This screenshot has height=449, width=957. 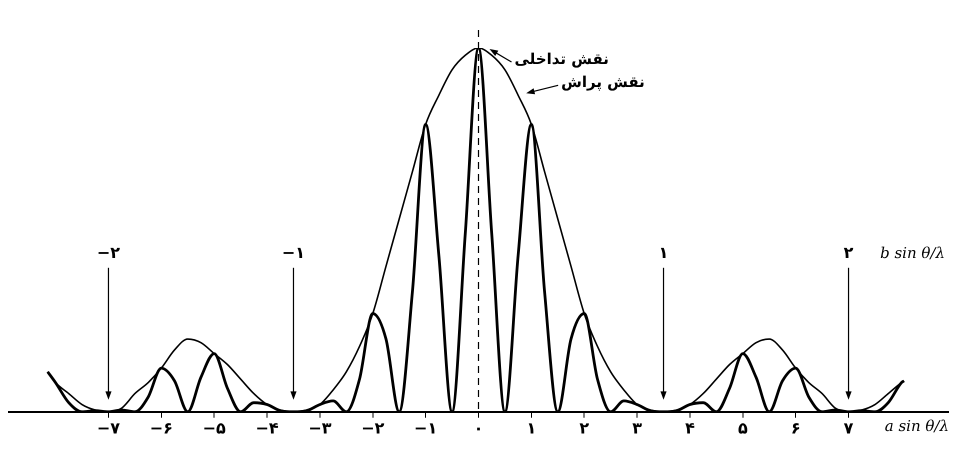 I want to click on x-tick-label: ۶, so click(x=795, y=428).